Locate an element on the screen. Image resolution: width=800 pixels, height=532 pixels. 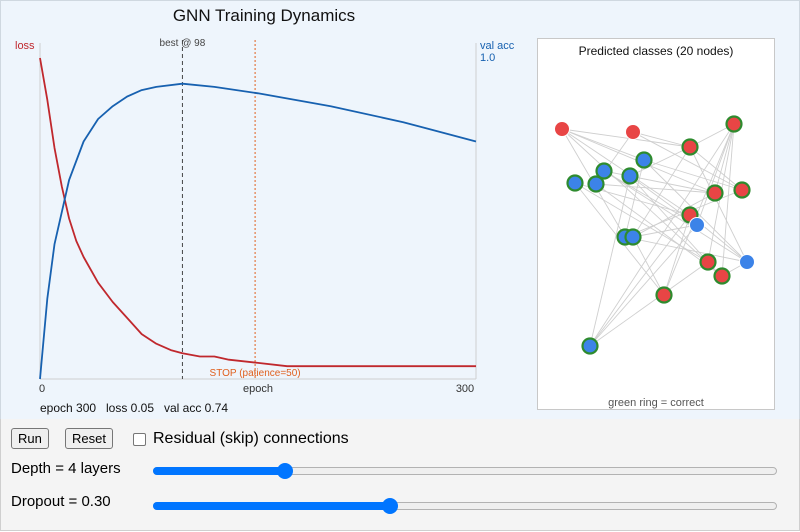
chart-title: GNN Training Dynamics is located at coordinates (264, 15).